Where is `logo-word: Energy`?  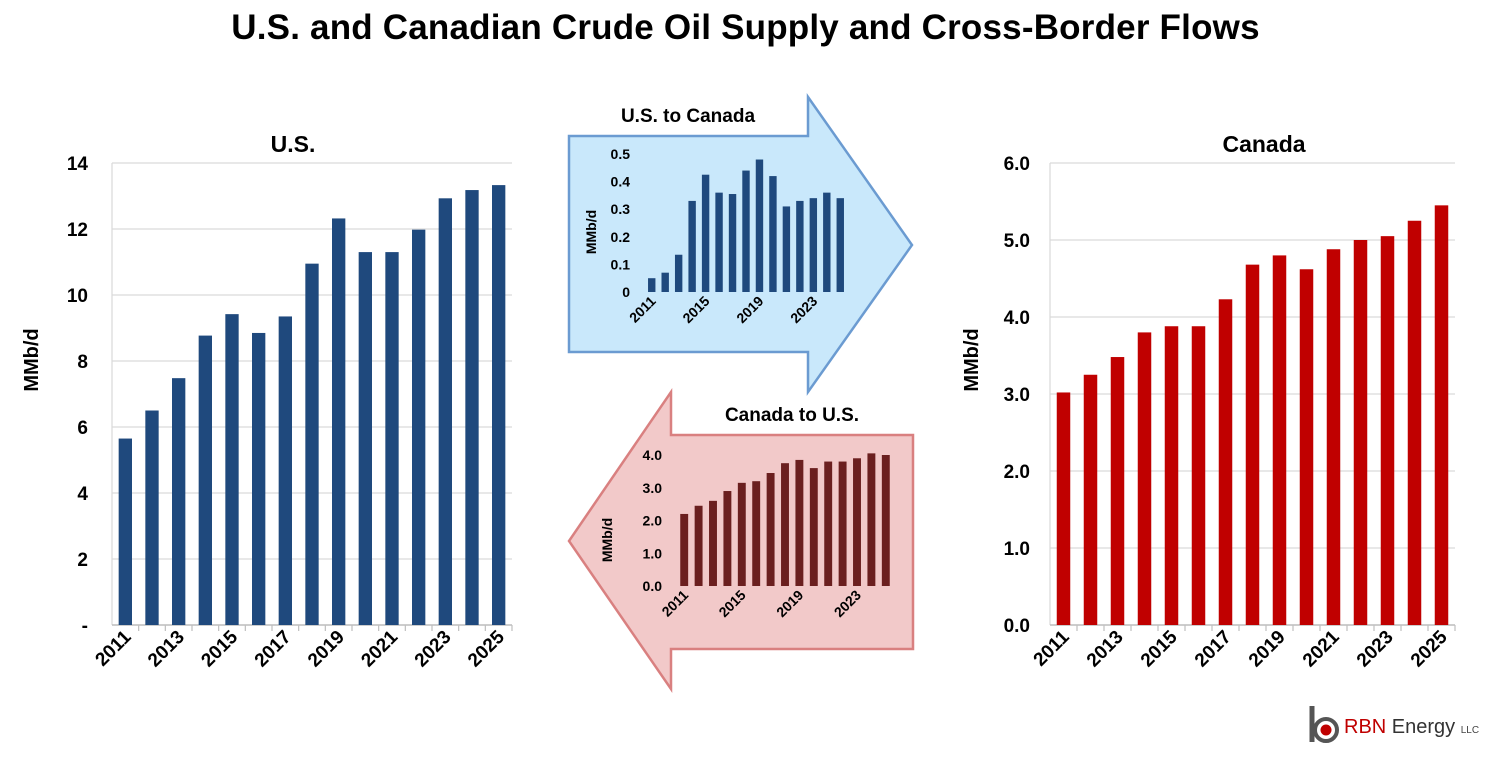 logo-word: Energy is located at coordinates (1423, 727).